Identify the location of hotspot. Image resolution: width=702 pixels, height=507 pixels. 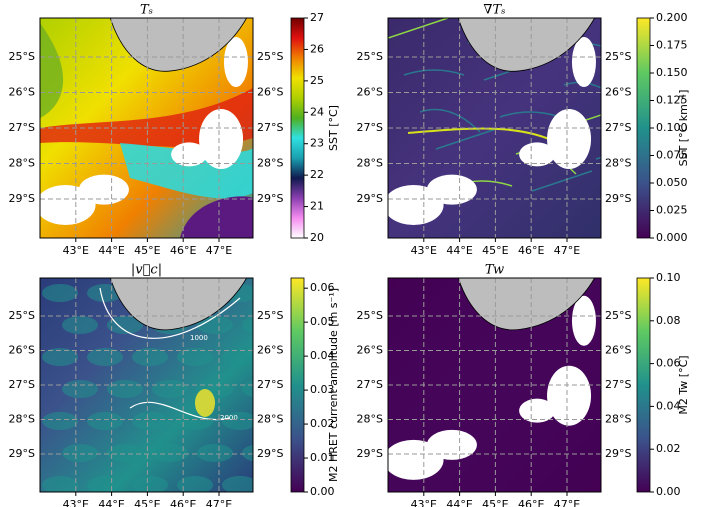
(205, 403).